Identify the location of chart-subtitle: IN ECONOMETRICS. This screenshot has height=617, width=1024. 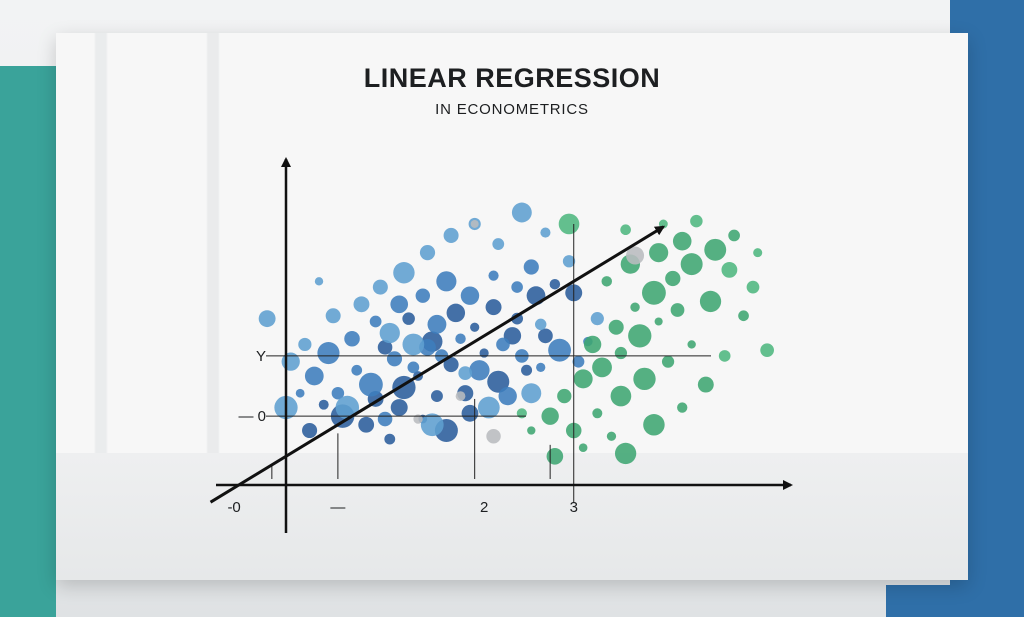
(512, 109).